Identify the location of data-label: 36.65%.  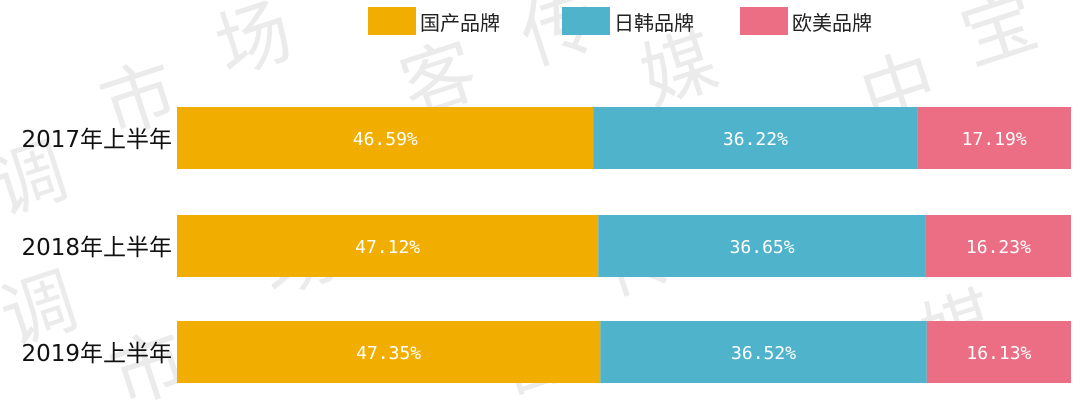
(762, 247).